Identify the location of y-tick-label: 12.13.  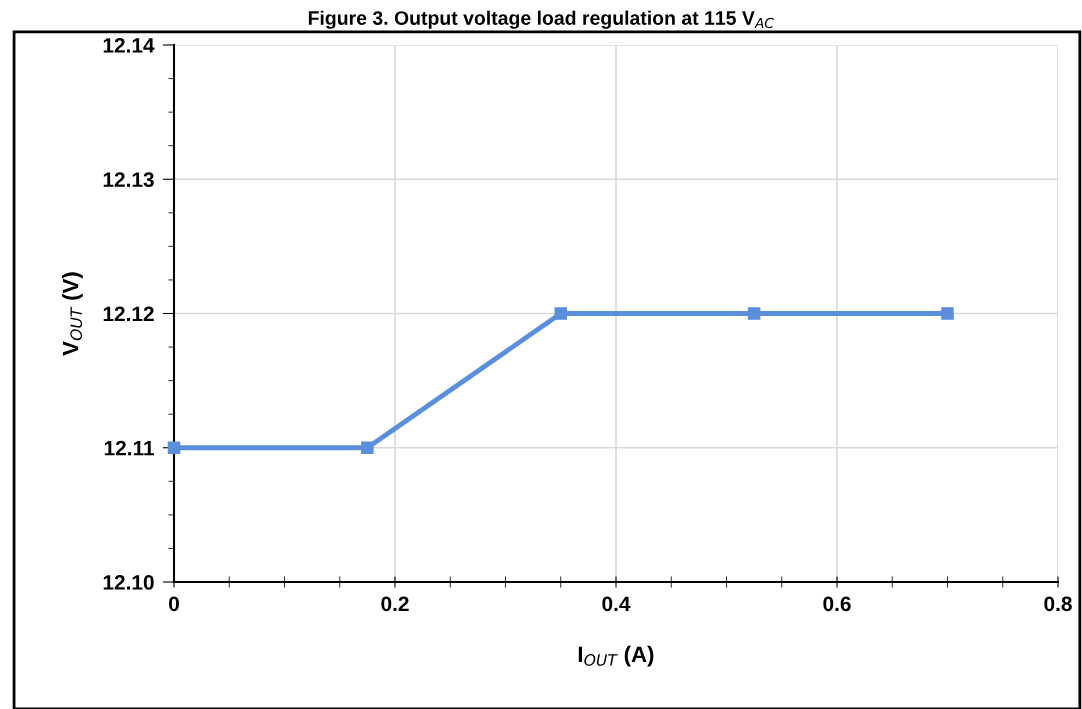
(128, 180).